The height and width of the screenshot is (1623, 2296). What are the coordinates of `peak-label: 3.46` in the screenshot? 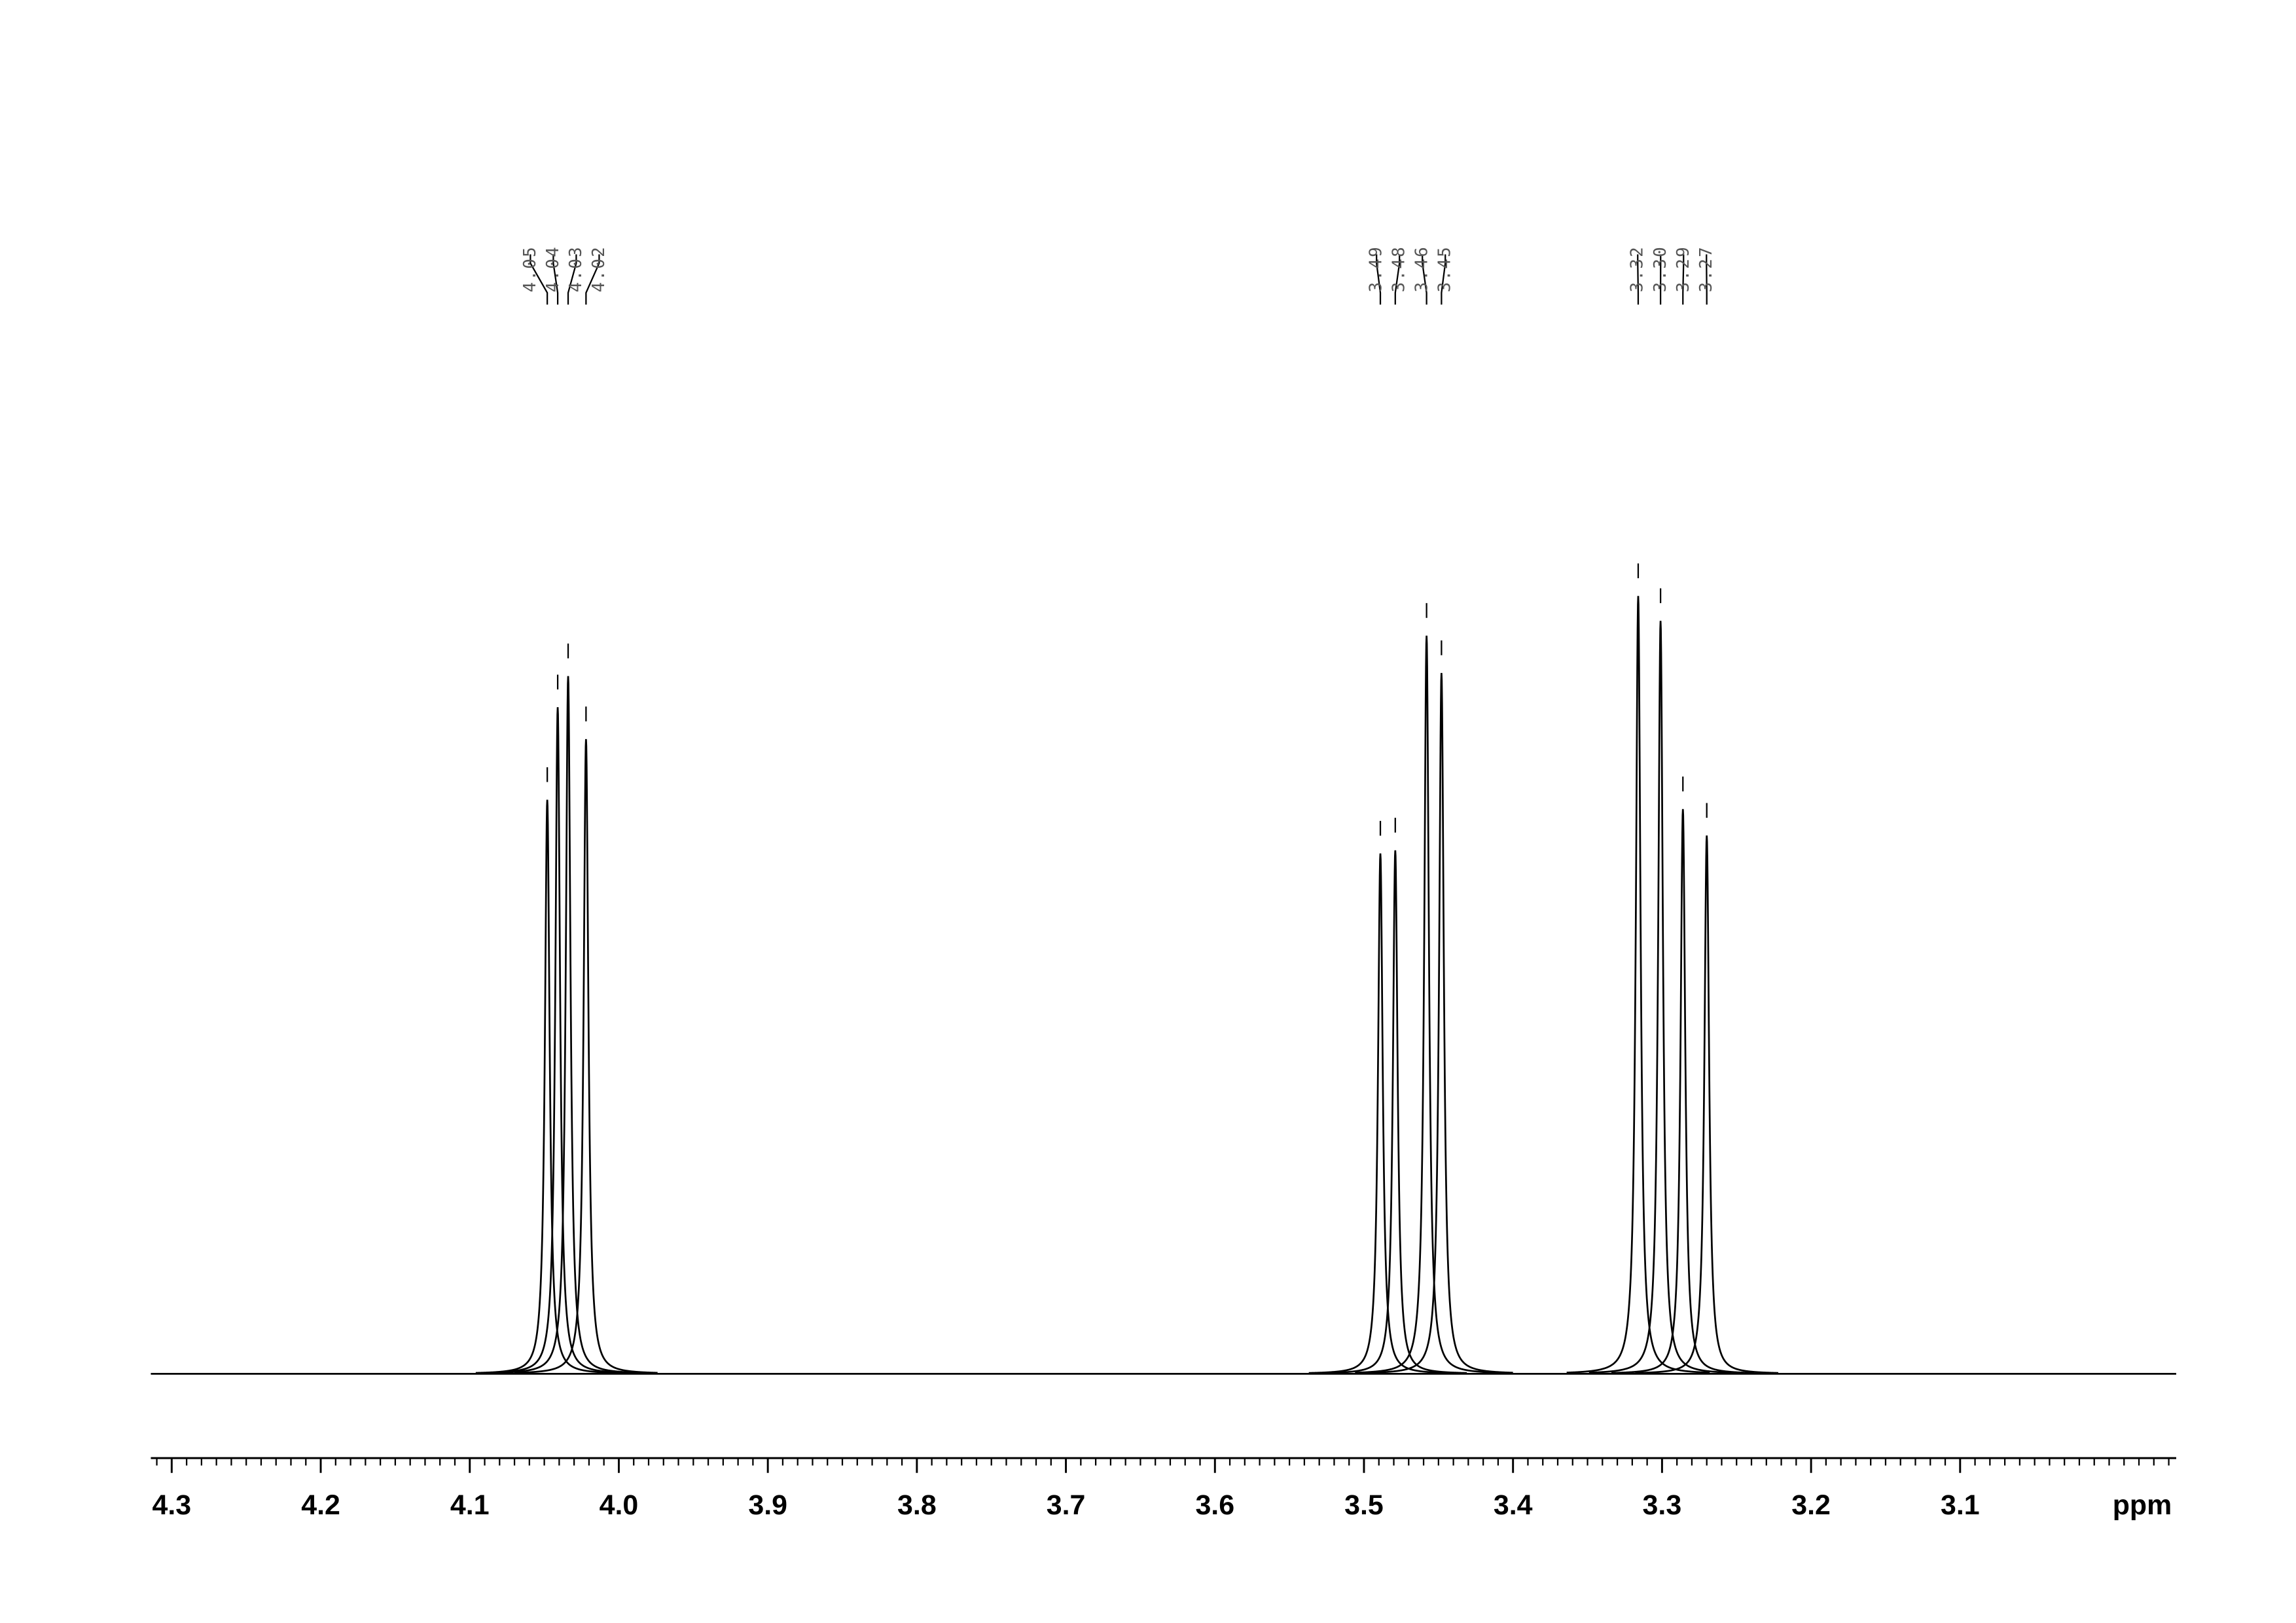 It's located at (1422, 269).